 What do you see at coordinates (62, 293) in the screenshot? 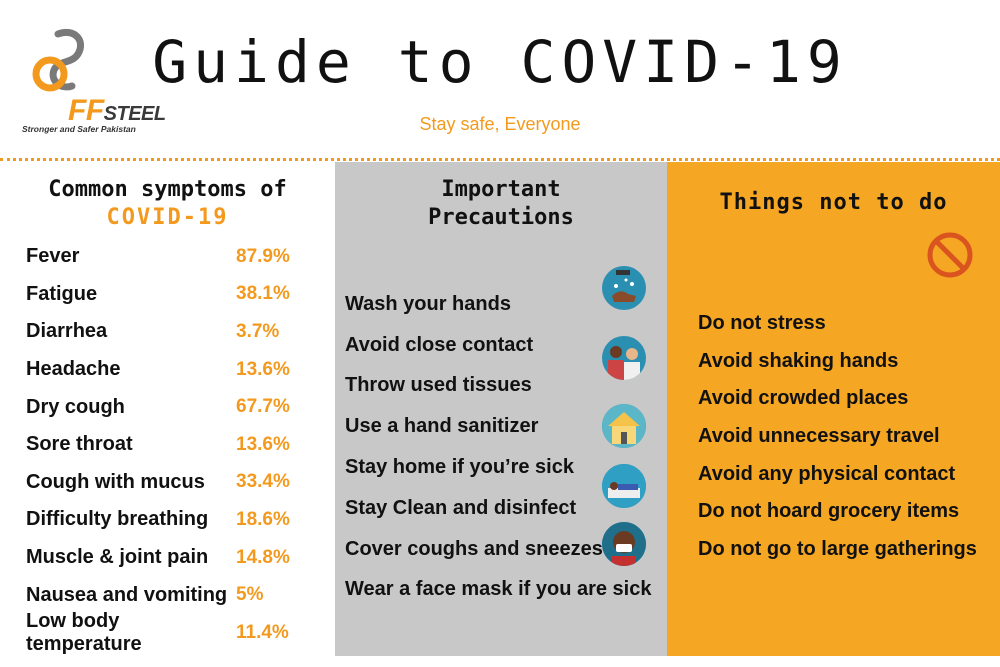
I see `symptom-name: Fatigue` at bounding box center [62, 293].